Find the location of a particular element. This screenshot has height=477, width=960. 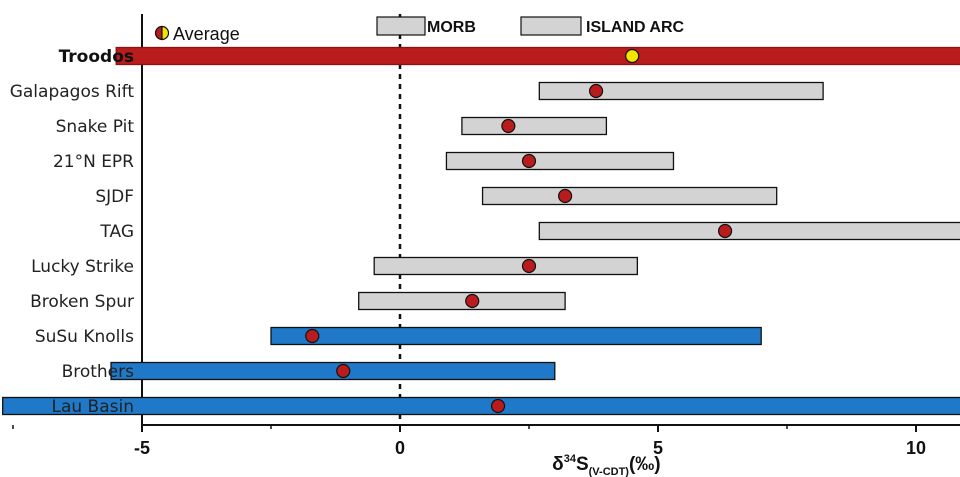

category-label: 21°N EPR is located at coordinates (93, 162).